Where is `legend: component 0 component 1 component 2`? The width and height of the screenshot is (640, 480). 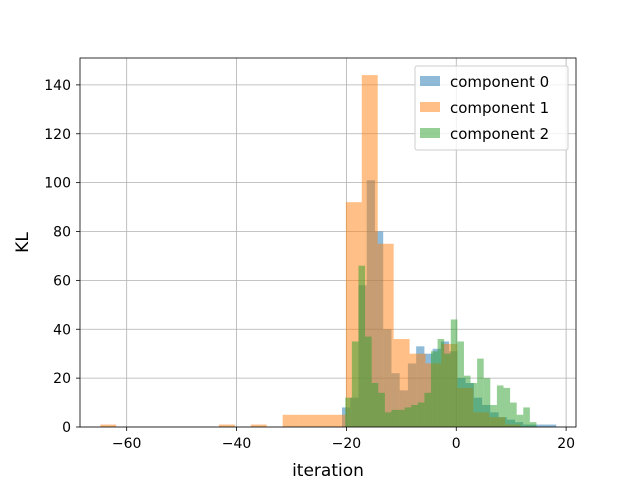
legend: component 0 component 1 component 2 is located at coordinates (491, 108).